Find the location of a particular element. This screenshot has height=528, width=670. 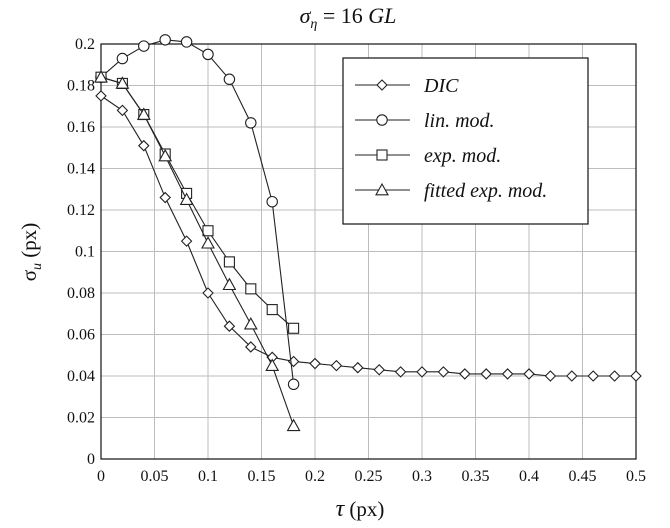

legend-label: DIC is located at coordinates (441, 86).